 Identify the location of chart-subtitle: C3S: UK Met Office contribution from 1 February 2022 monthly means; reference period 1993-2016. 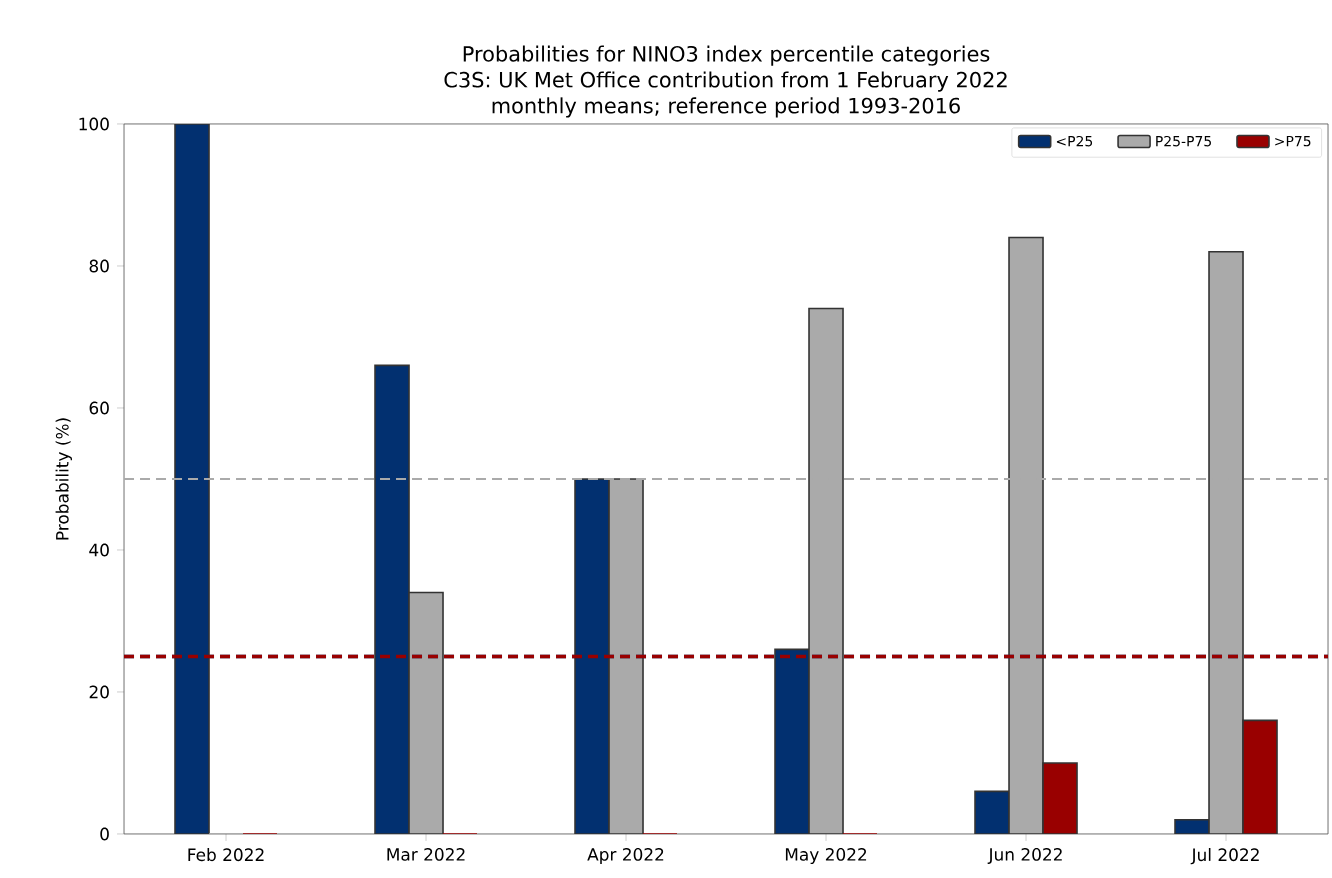
(725, 94).